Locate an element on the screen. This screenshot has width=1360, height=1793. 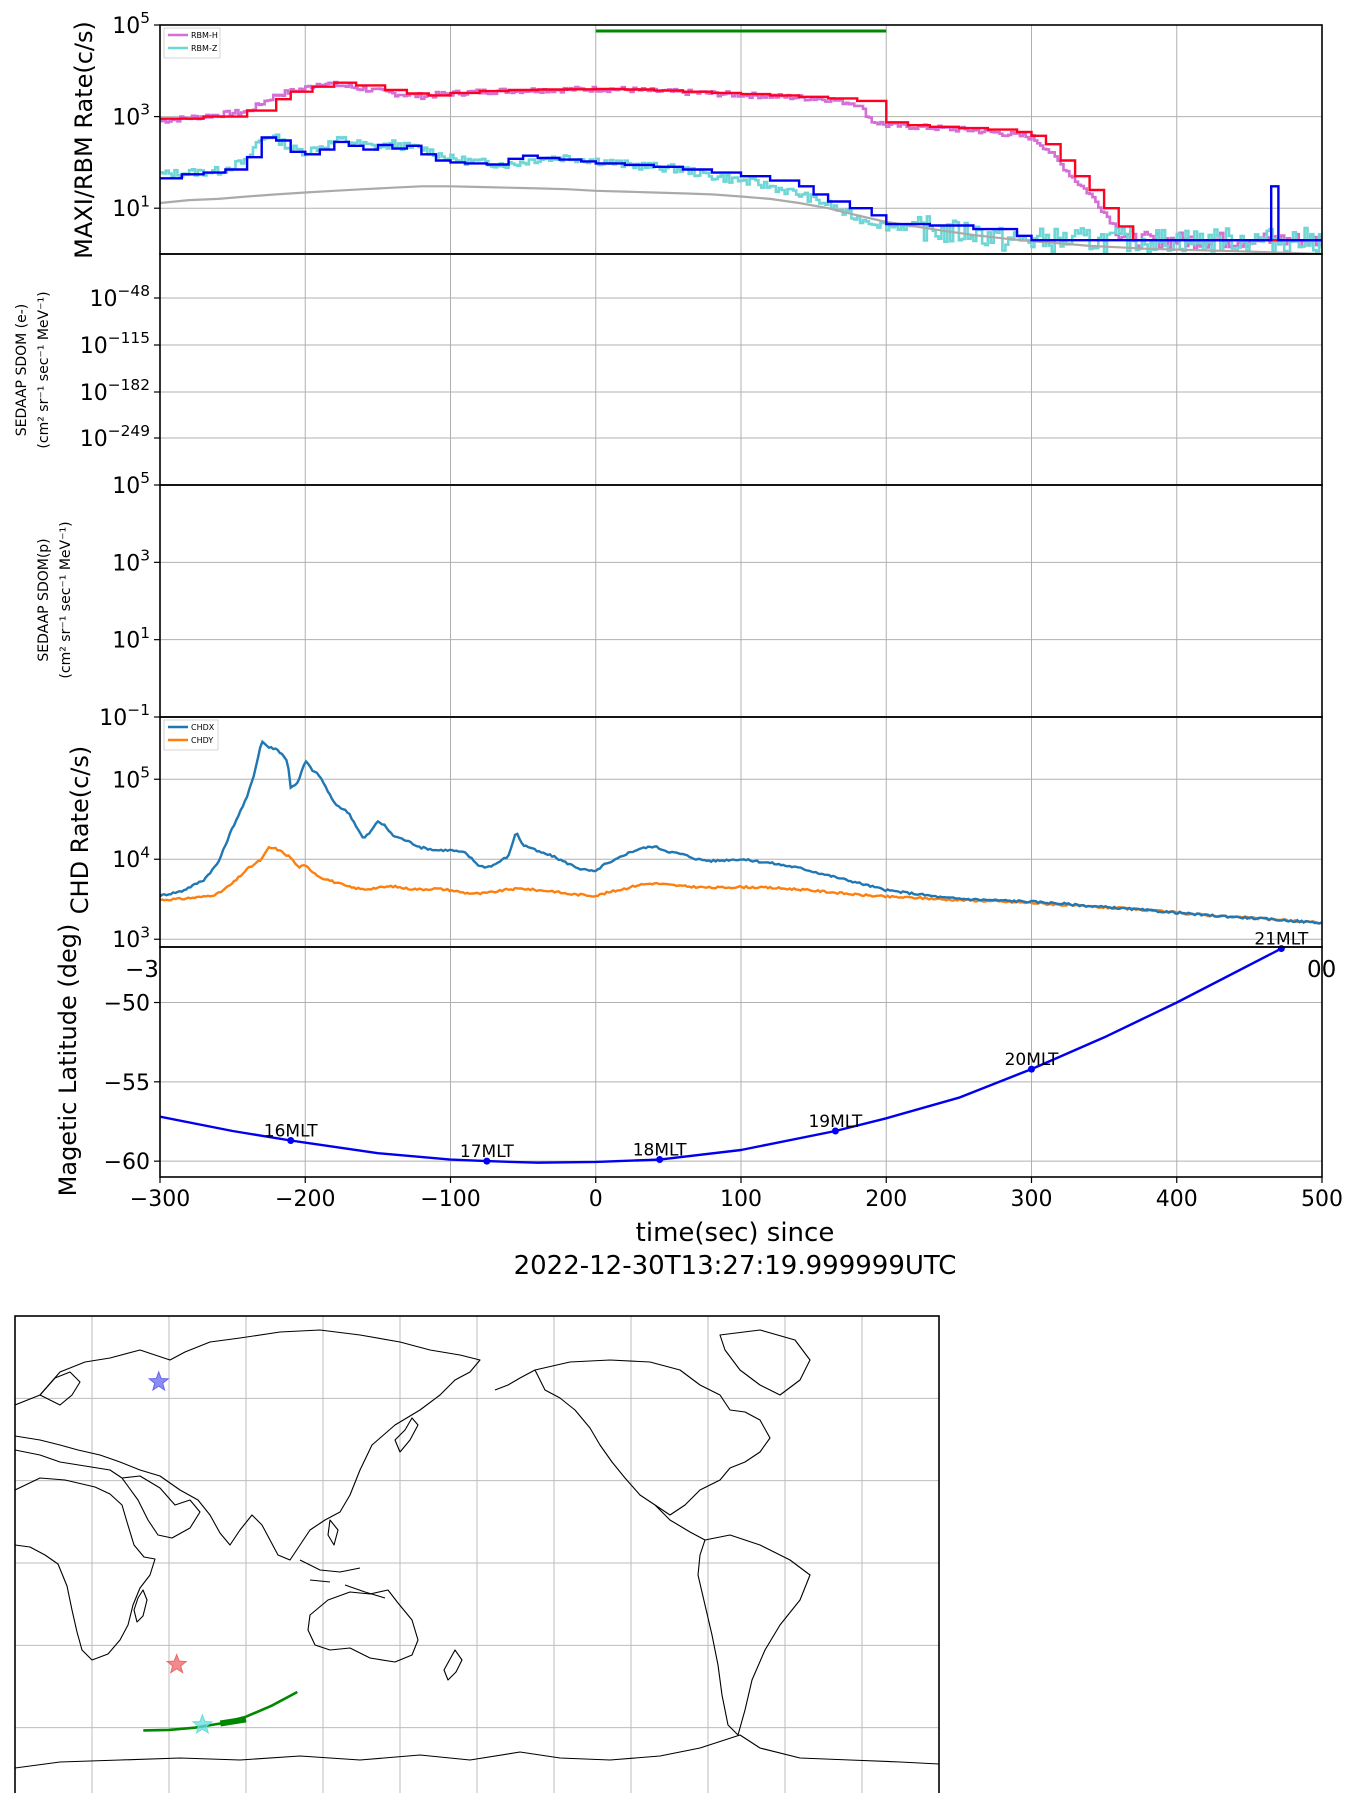
maglat-ytick-label-0: −50 is located at coordinates (127, 1004).